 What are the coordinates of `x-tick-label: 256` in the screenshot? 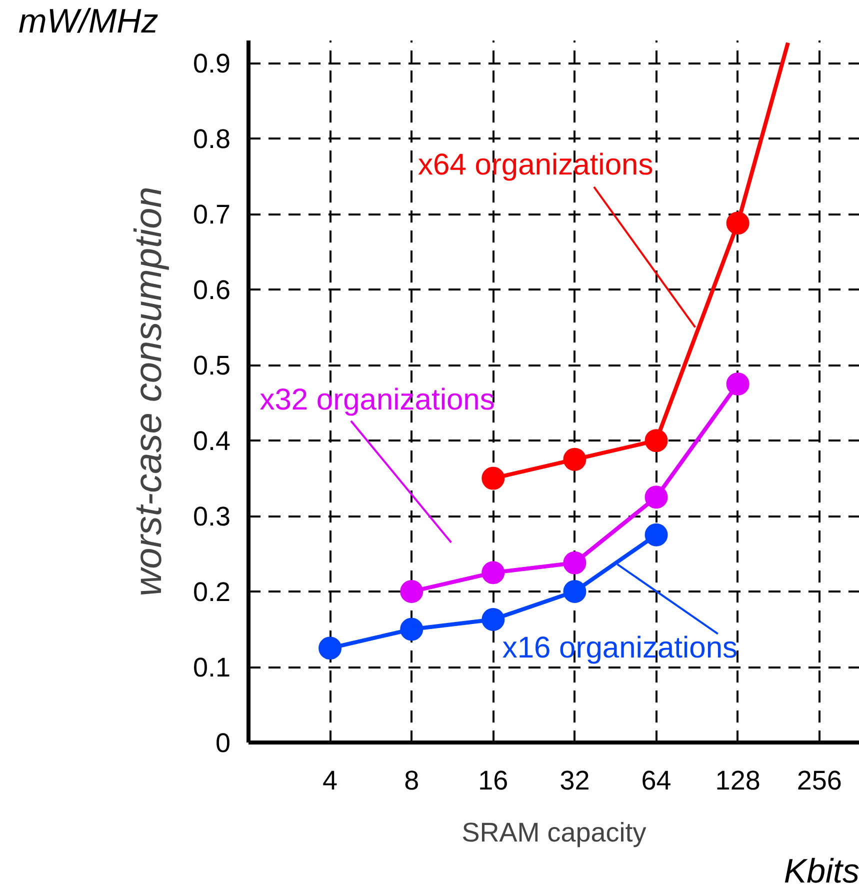 It's located at (819, 781).